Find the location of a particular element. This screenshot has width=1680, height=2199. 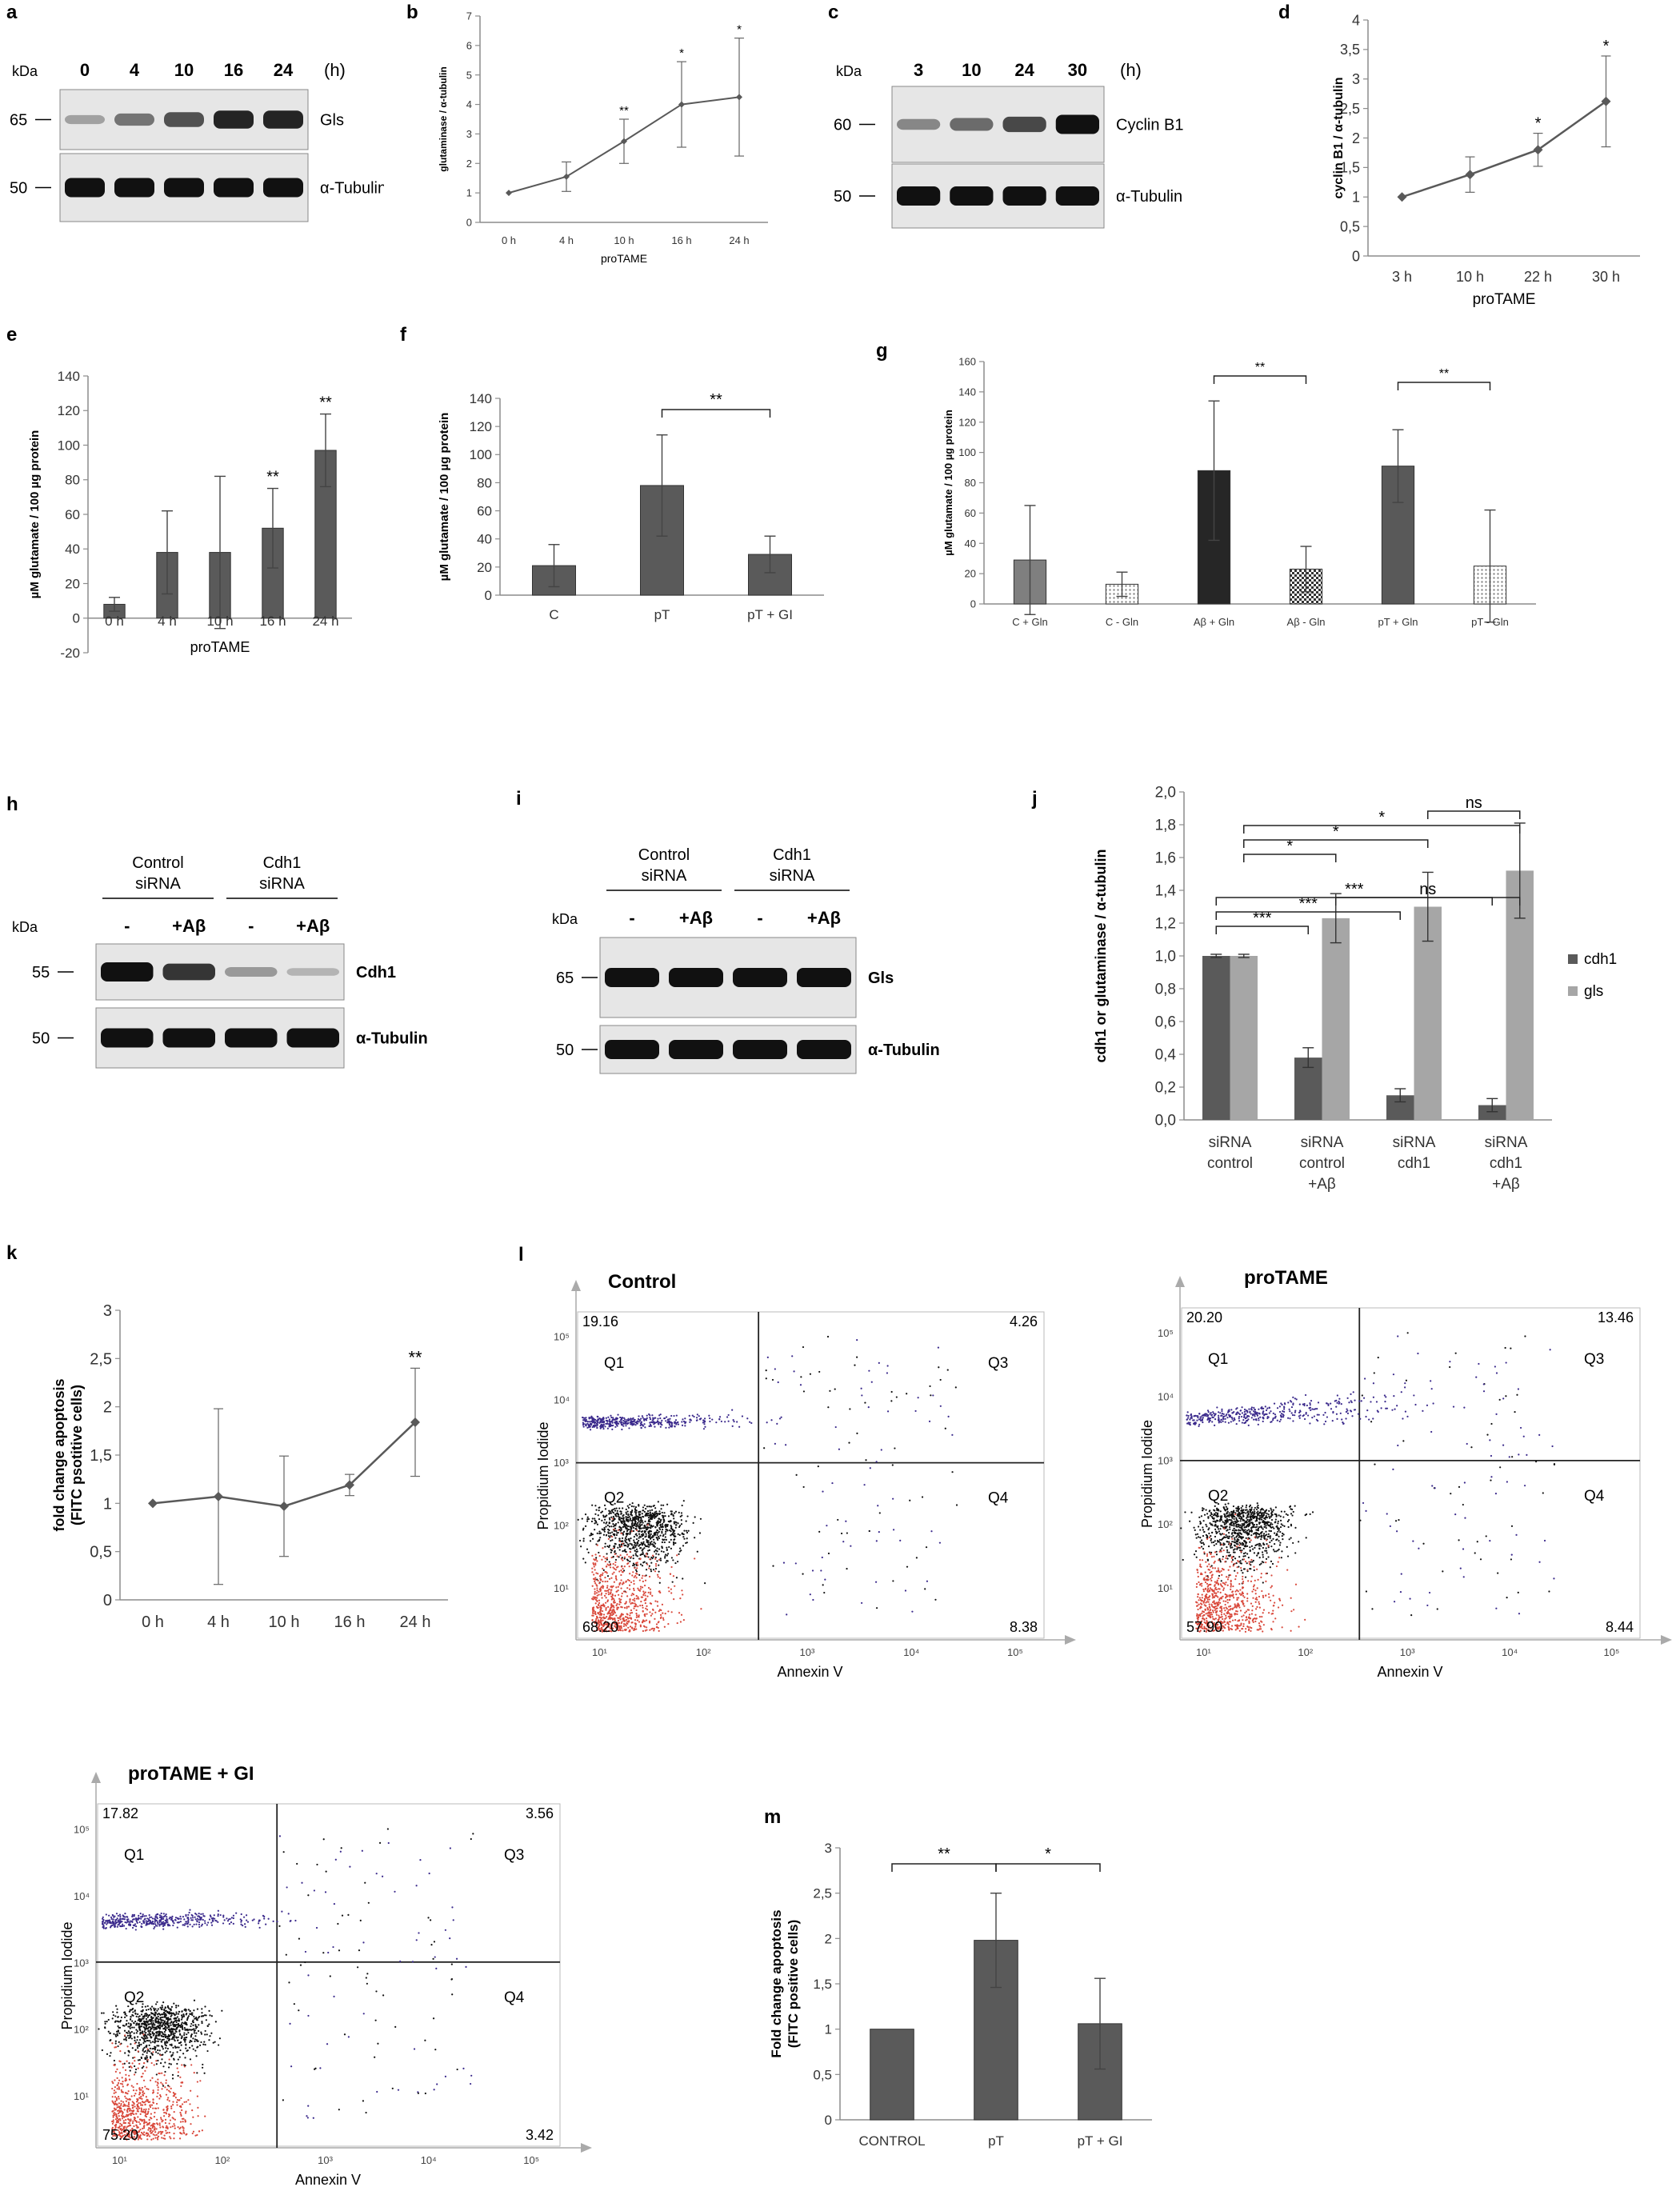

blot-band-label: α-Tubulin is located at coordinates (1149, 197).